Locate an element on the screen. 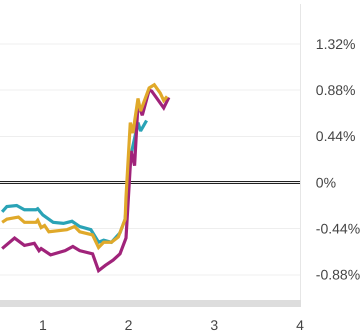  y-tick-label: 0.44% is located at coordinates (336, 136).